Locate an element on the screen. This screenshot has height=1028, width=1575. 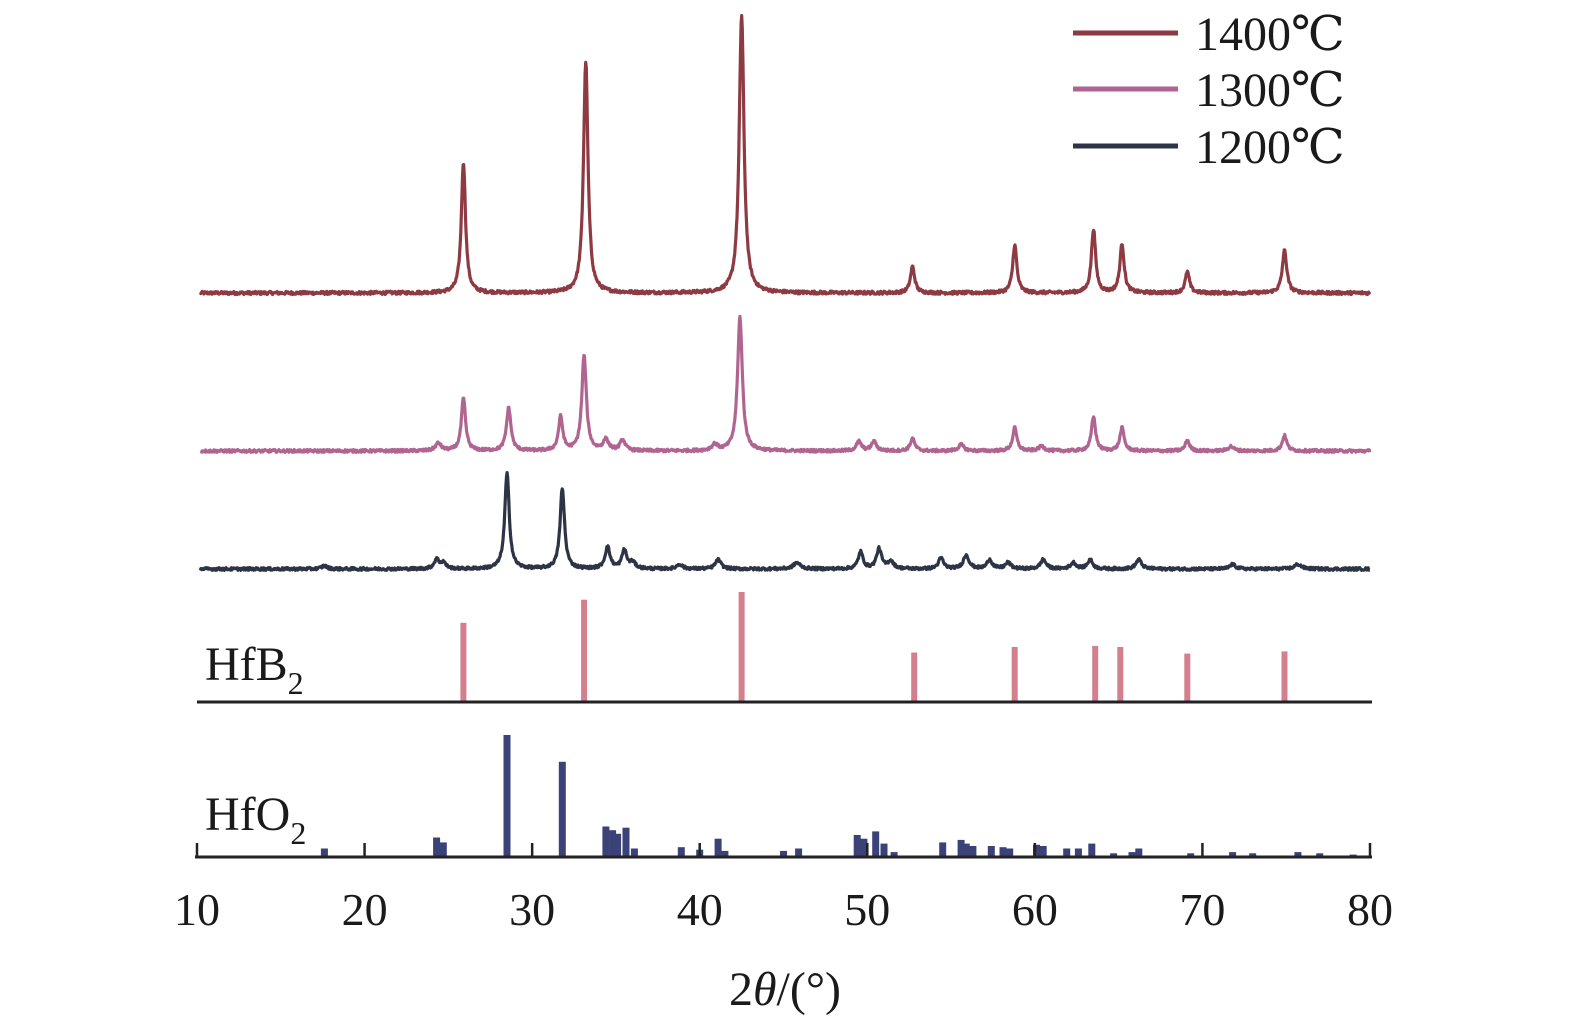
ref-label-hfb2: HfB2 is located at coordinates (254, 669).